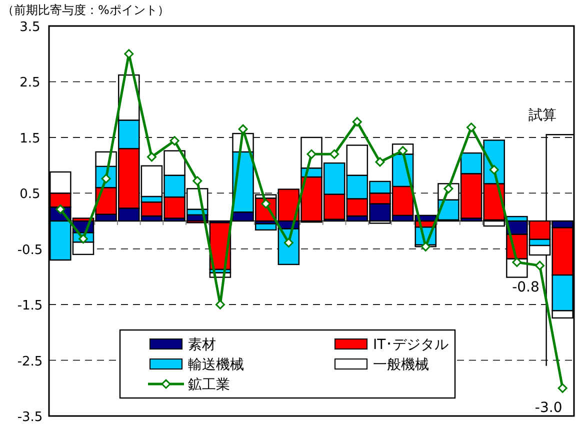 The height and width of the screenshot is (425, 576). I want to click on y-tick-label: 3.5, so click(30, 27).